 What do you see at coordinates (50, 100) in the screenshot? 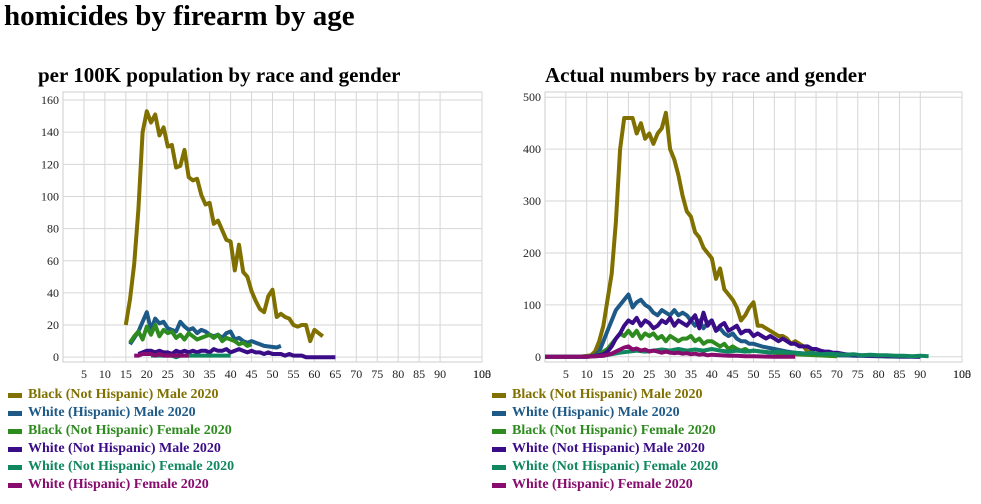
I see `y-tick-label: 160` at bounding box center [50, 100].